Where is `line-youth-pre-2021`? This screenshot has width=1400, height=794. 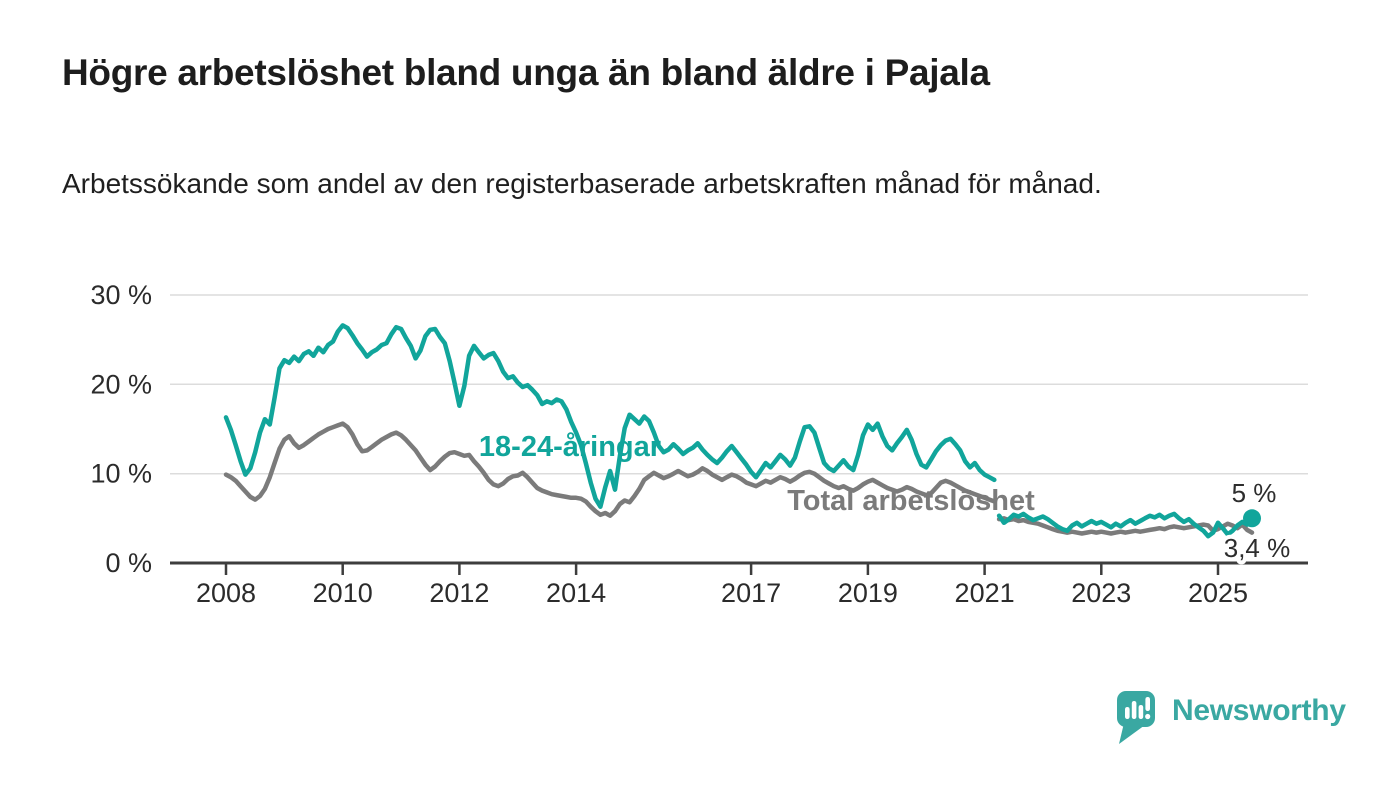 line-youth-pre-2021 is located at coordinates (610, 416).